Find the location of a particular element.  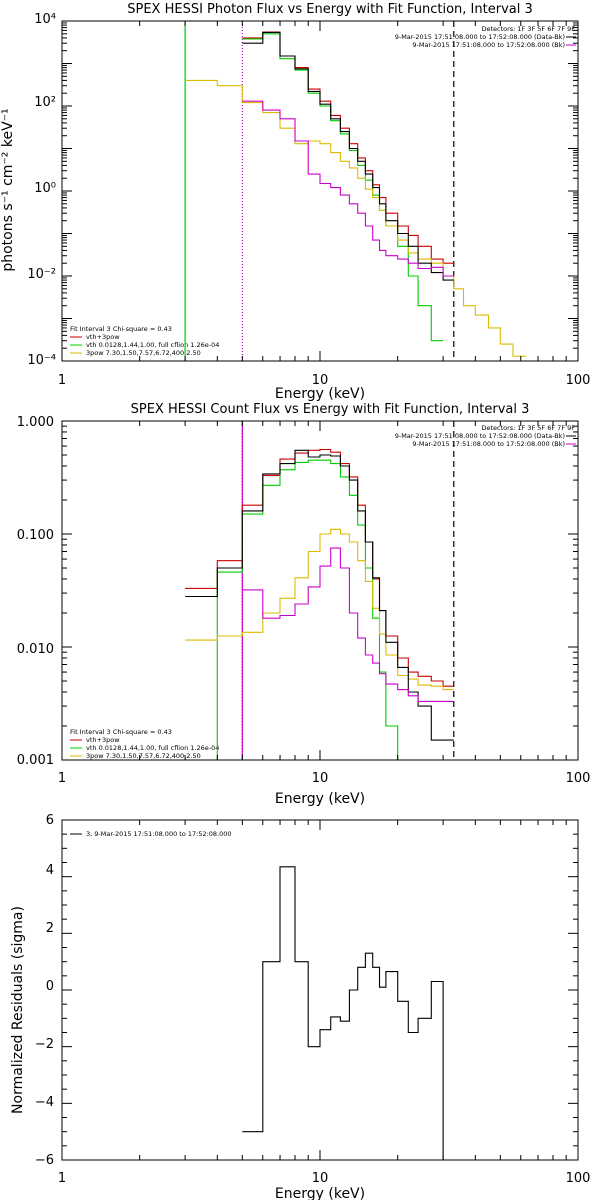

photon-flux-xlabel: Energy (keV) is located at coordinates (320, 394).